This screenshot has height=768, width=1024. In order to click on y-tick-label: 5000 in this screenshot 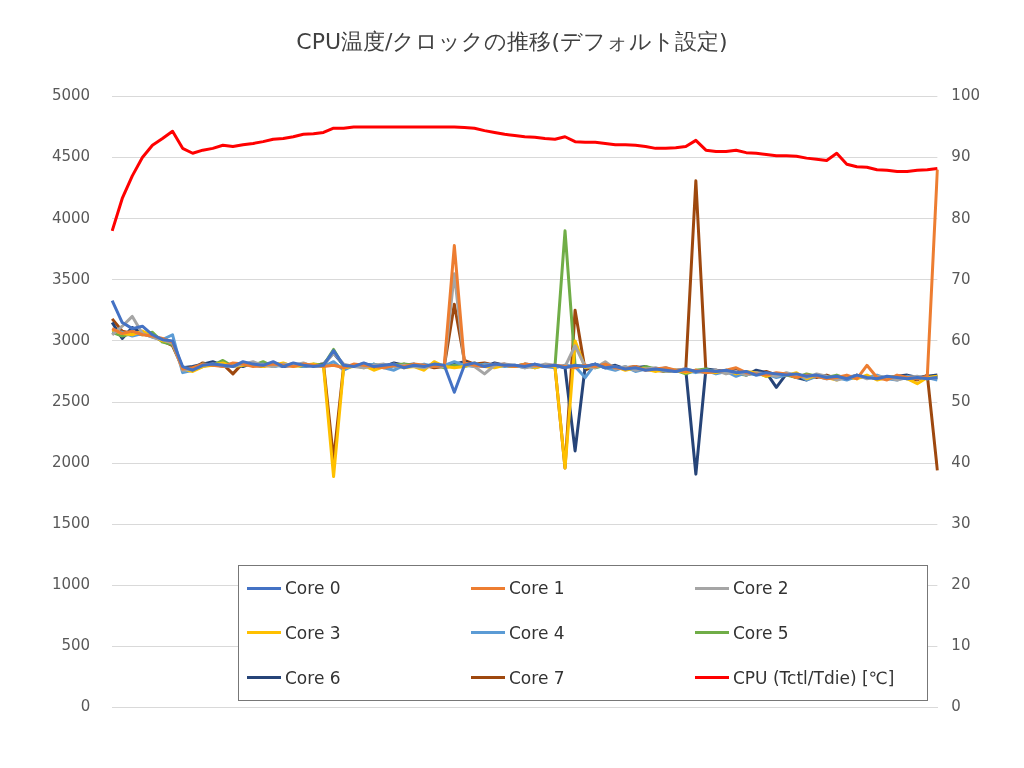, I will do `click(71, 95)`.